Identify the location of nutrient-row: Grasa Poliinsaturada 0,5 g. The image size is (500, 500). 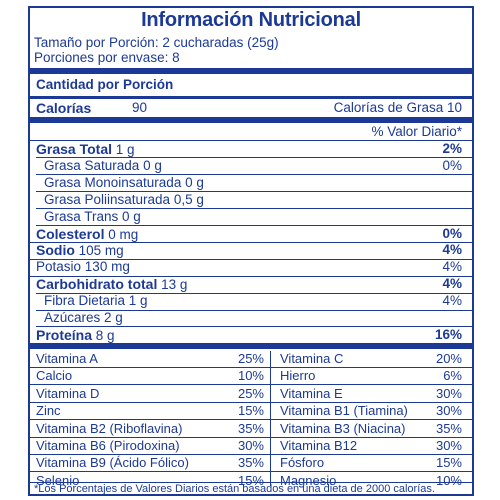
(251, 200).